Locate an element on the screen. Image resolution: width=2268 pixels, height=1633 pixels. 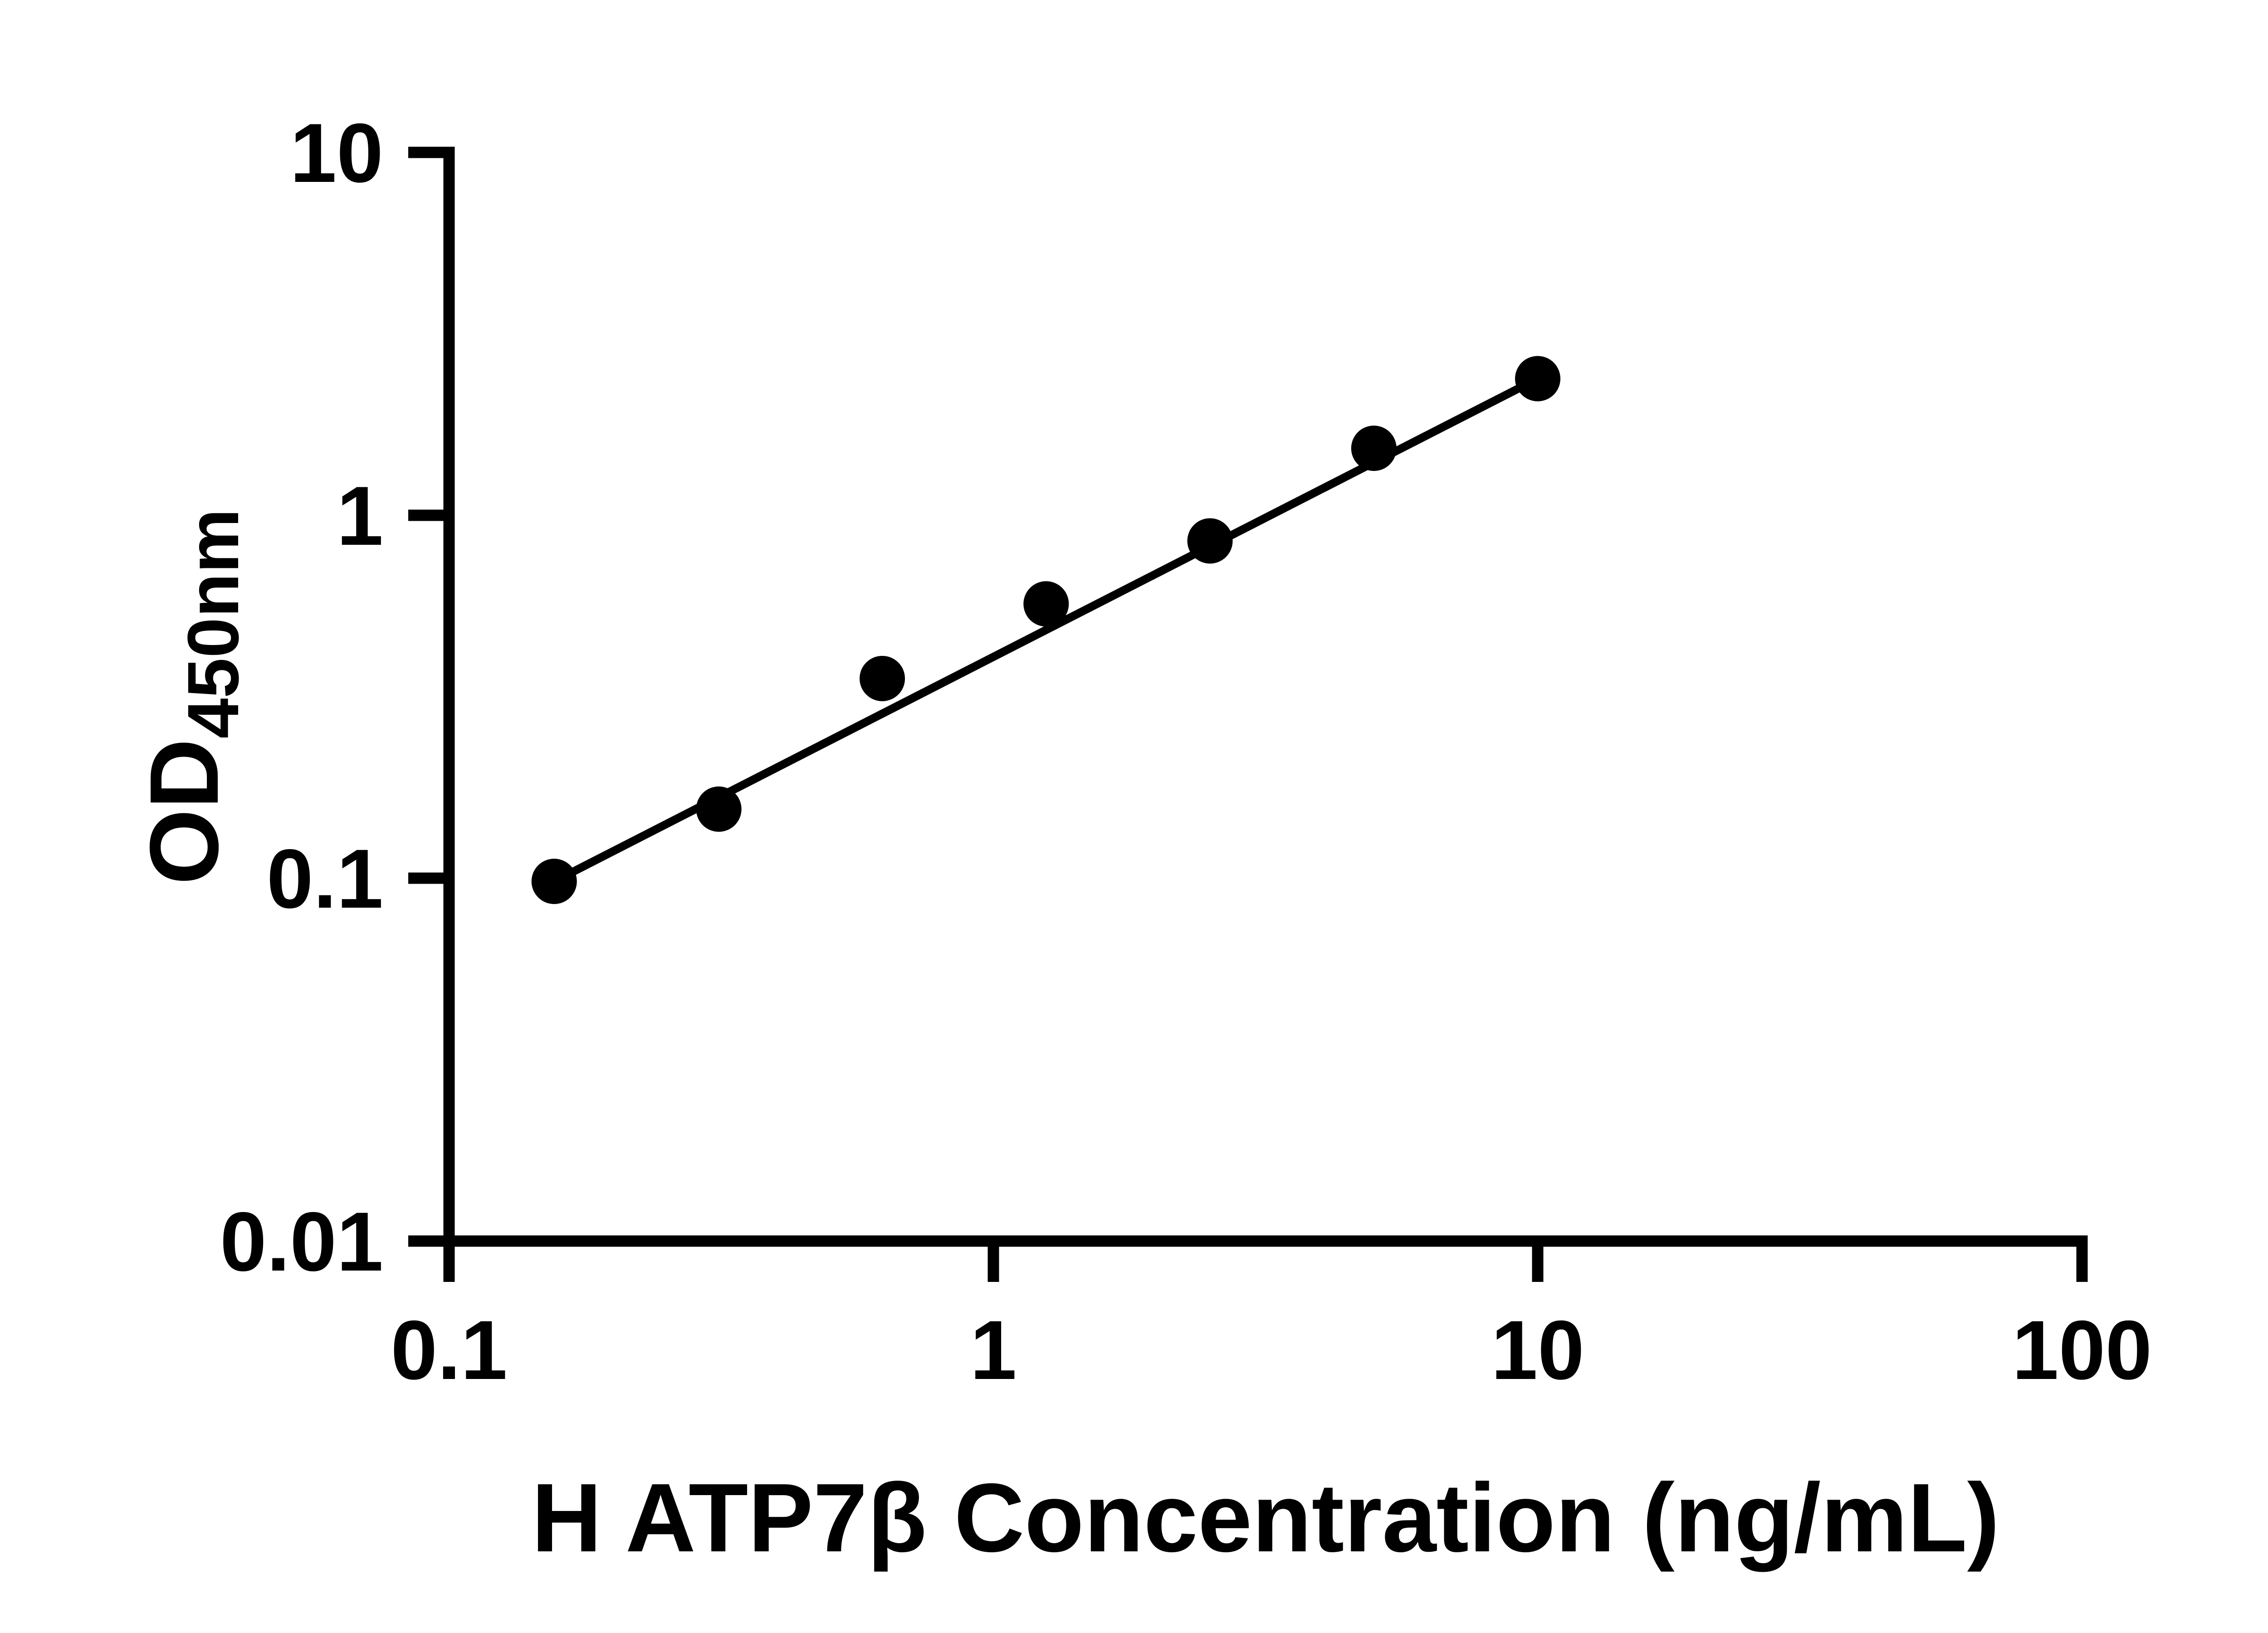
x-axis-title: H ATP7β Concentration (ng/mL) is located at coordinates (1266, 1517).